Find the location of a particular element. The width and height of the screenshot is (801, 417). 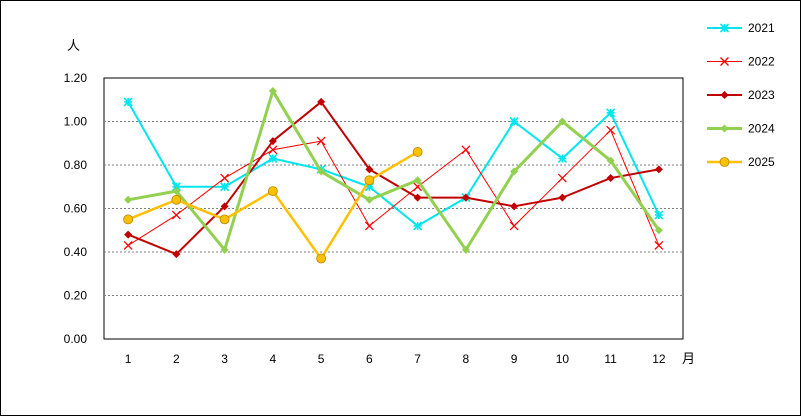

y-tick-label: 0.60 is located at coordinates (76, 209).